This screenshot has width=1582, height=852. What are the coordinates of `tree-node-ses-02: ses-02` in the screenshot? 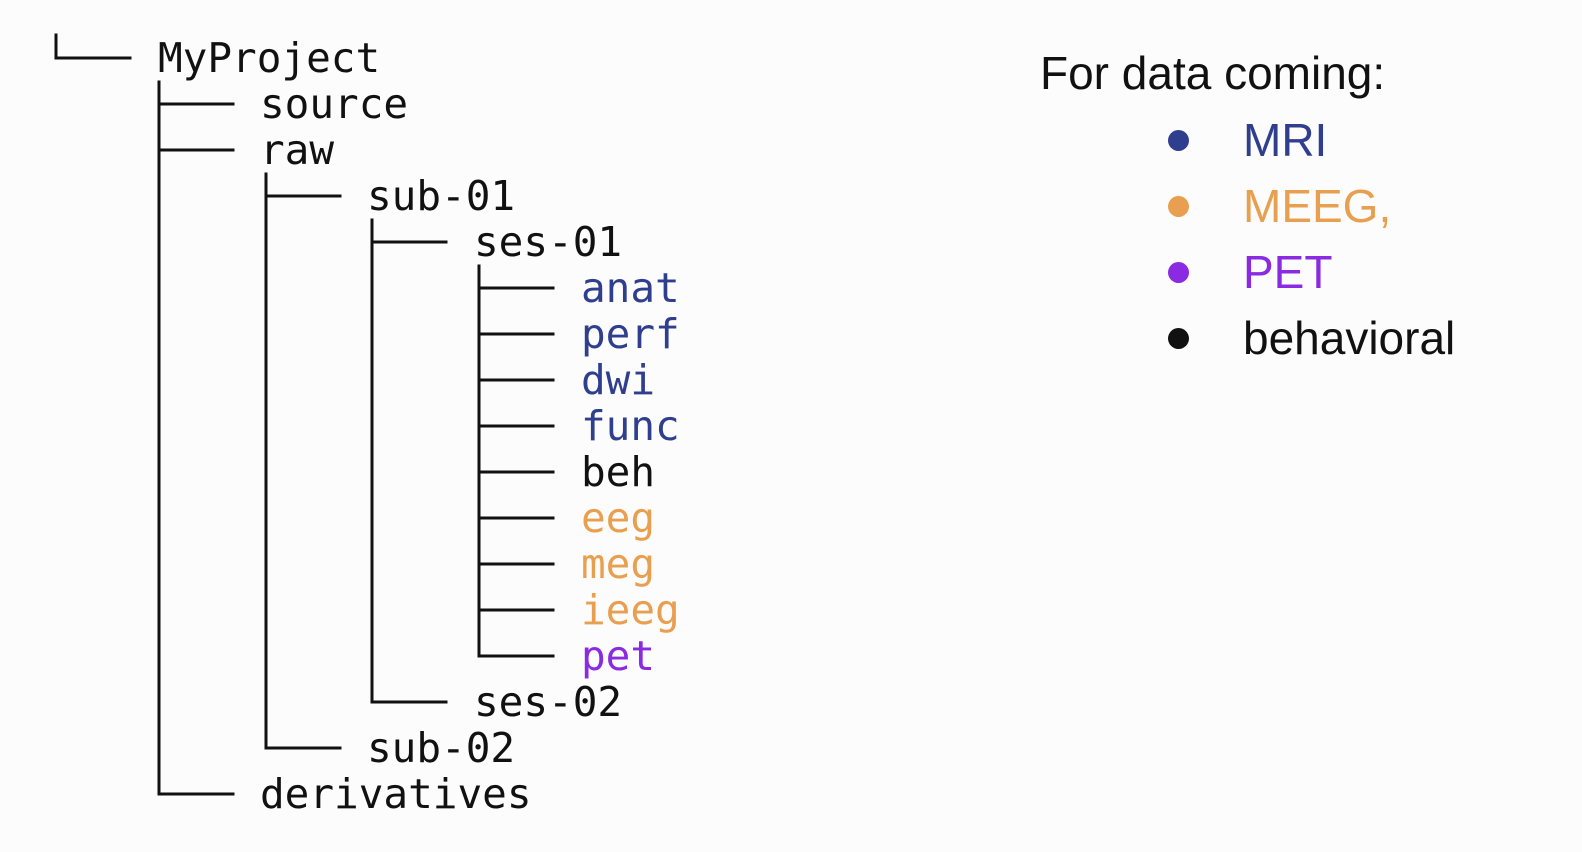 It's located at (548, 702).